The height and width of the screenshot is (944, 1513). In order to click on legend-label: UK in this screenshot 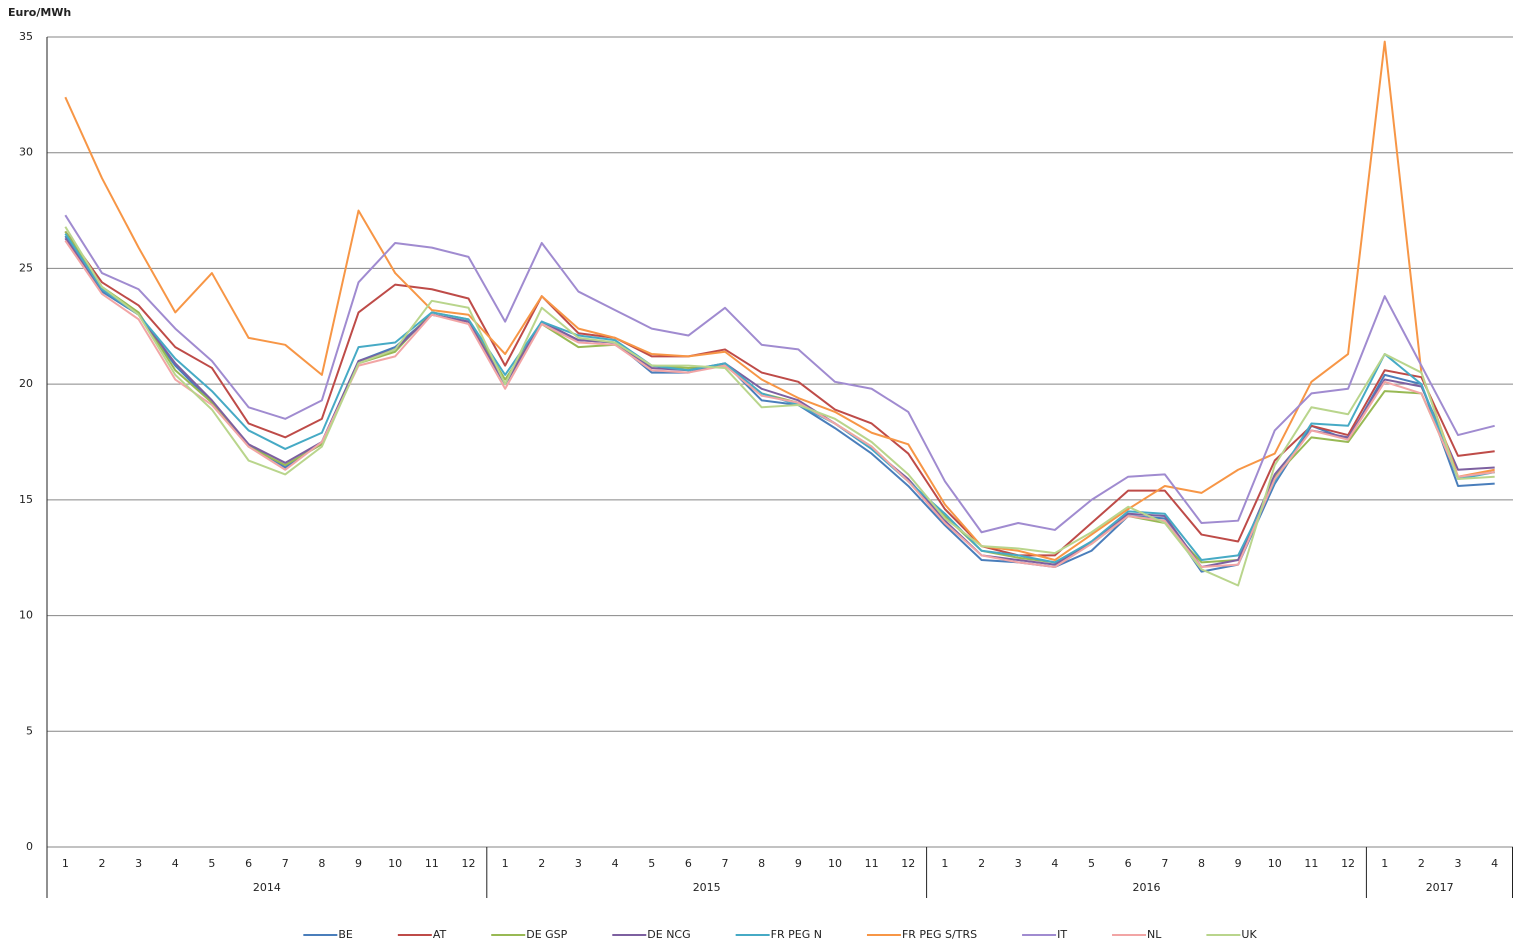, I will do `click(1249, 934)`.